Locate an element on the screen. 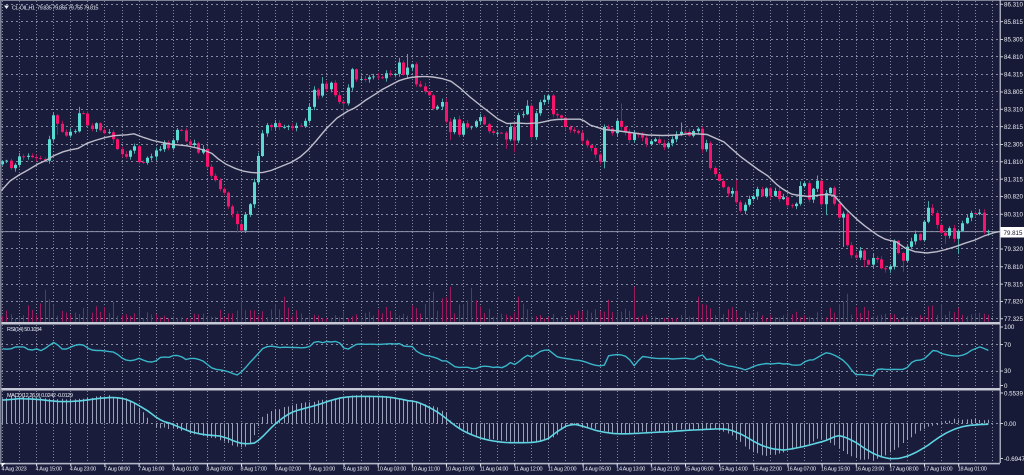 The image size is (1024, 475). svg-text: 84.315 is located at coordinates (1013, 74).